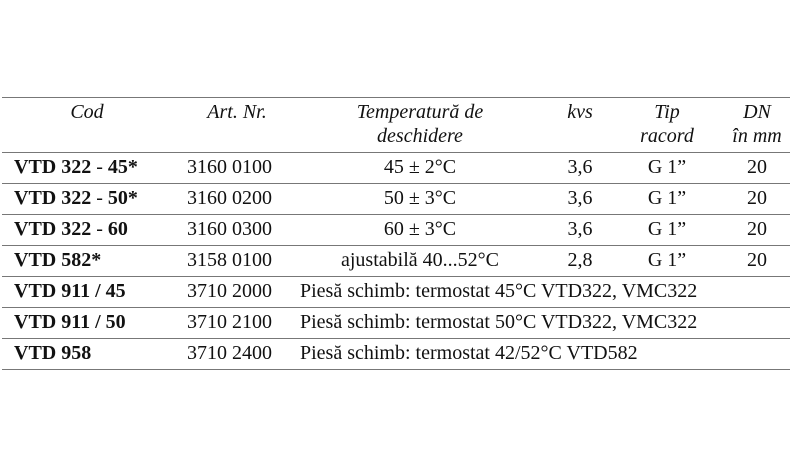  What do you see at coordinates (76, 167) in the screenshot?
I see `cell-cod: VTD 322 - 45*` at bounding box center [76, 167].